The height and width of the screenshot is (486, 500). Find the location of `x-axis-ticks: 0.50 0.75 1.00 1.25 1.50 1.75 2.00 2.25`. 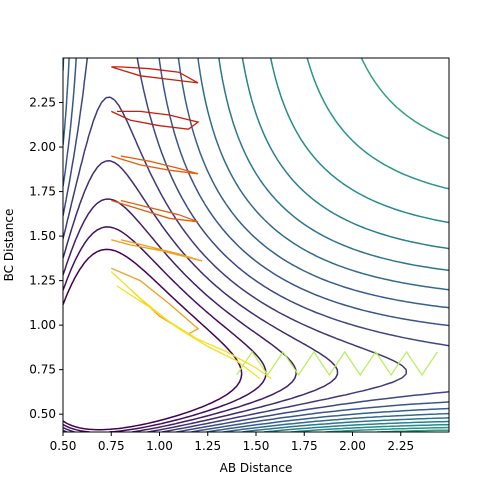

x-axis-ticks: 0.50 0.75 1.00 1.25 1.50 1.75 2.00 2.25 is located at coordinates (232, 442).